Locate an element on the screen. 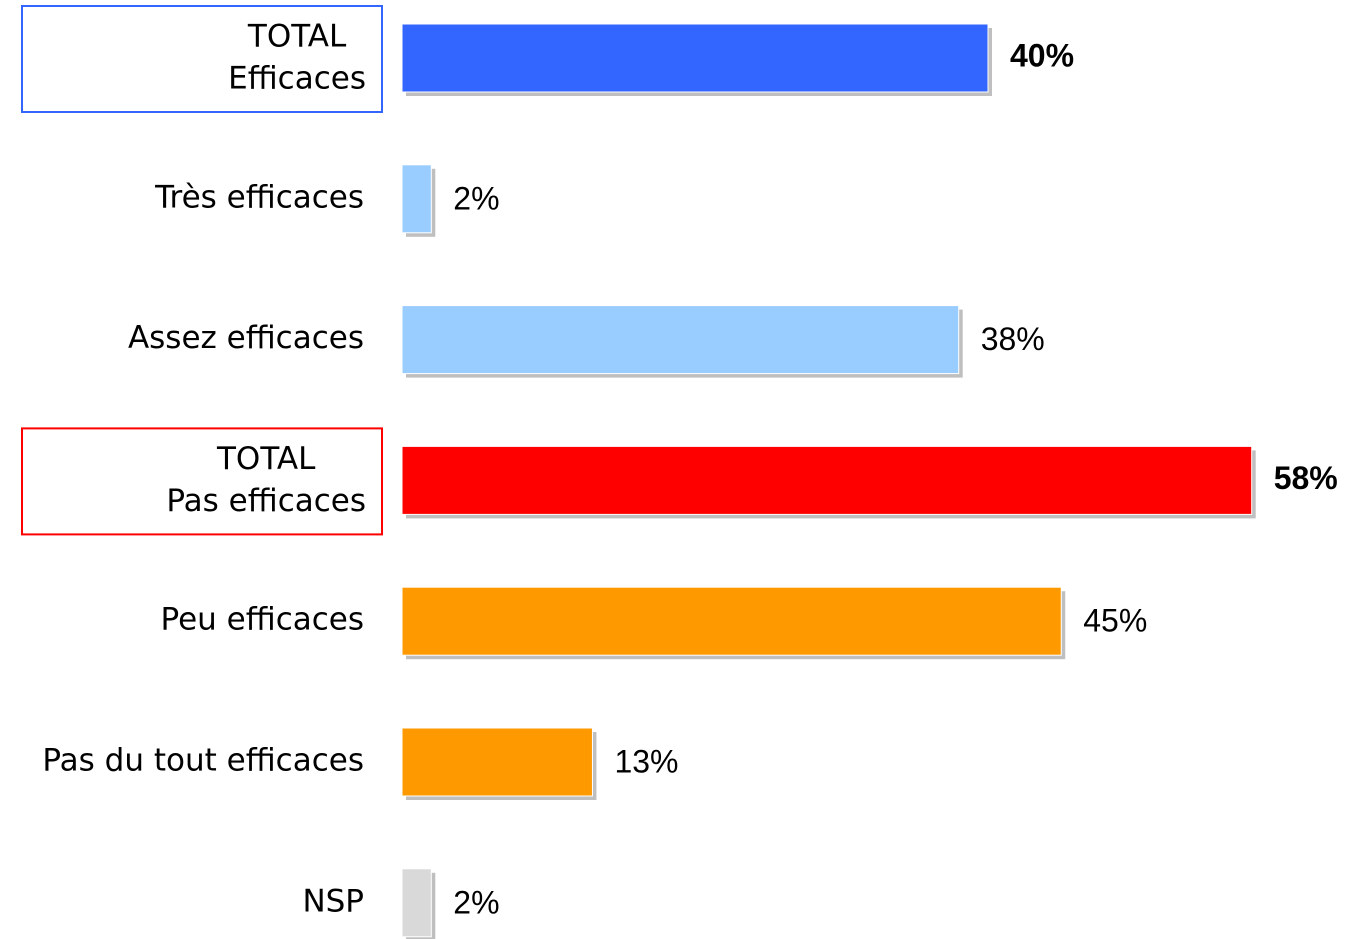  category-label: Peu efficaces is located at coordinates (262, 620).